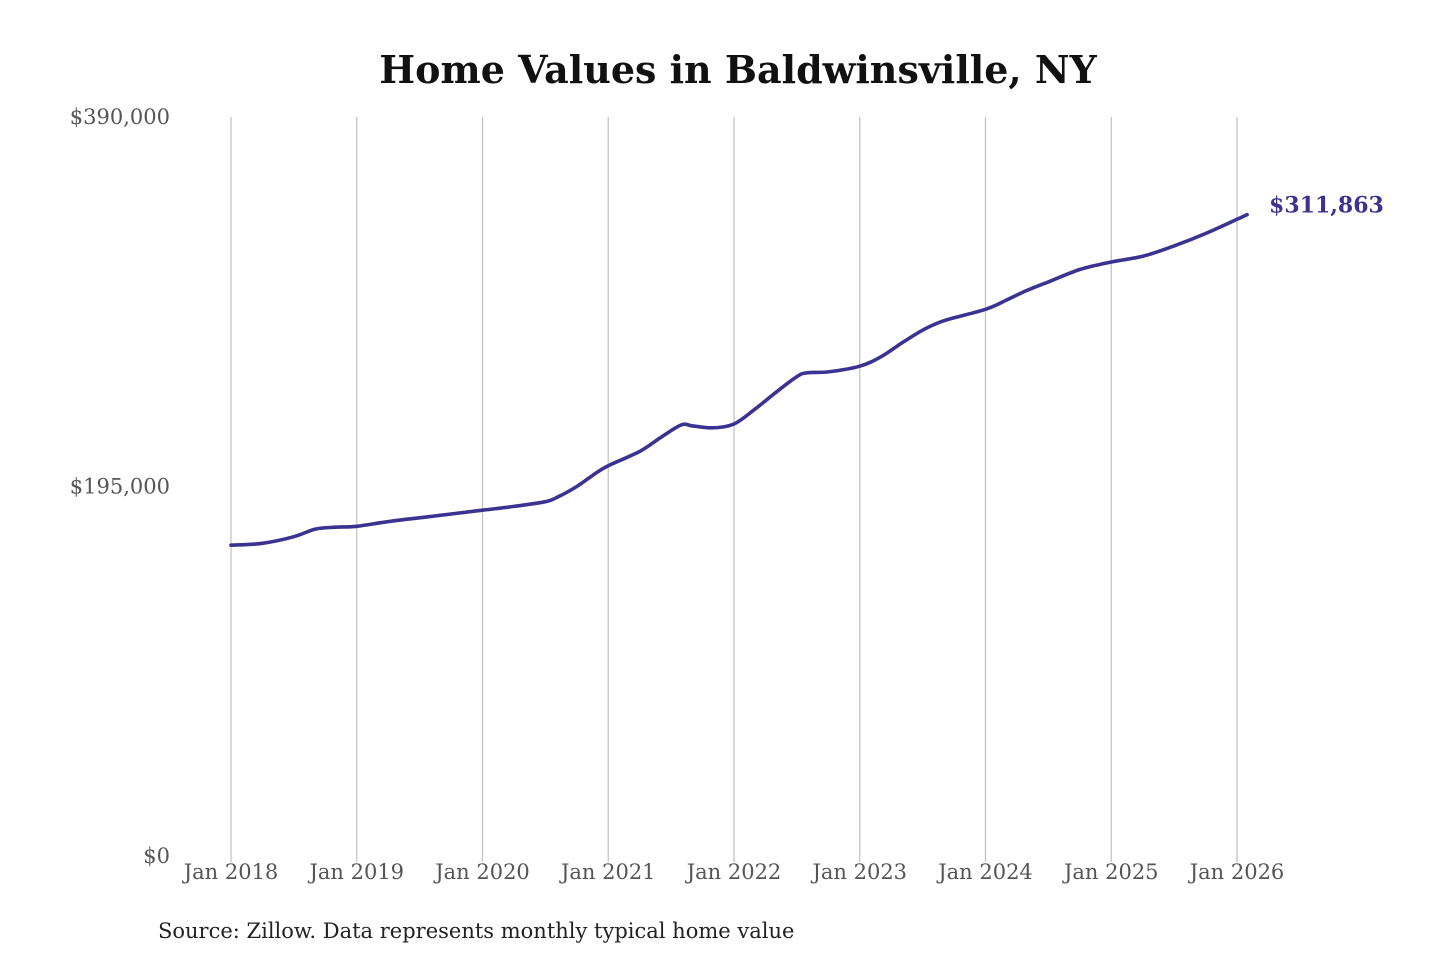 The height and width of the screenshot is (960, 1440). What do you see at coordinates (607, 872) in the screenshot?
I see `x-tick-label: Jan 2021` at bounding box center [607, 872].